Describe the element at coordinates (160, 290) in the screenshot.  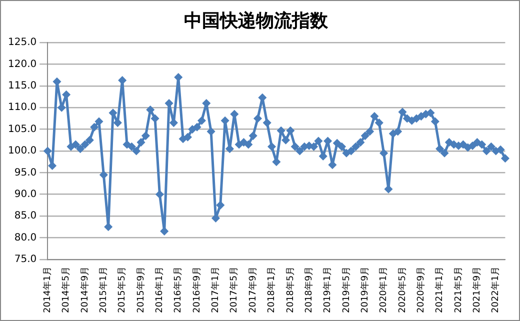
I see `x-tick-label: 2016年1月` at that location.